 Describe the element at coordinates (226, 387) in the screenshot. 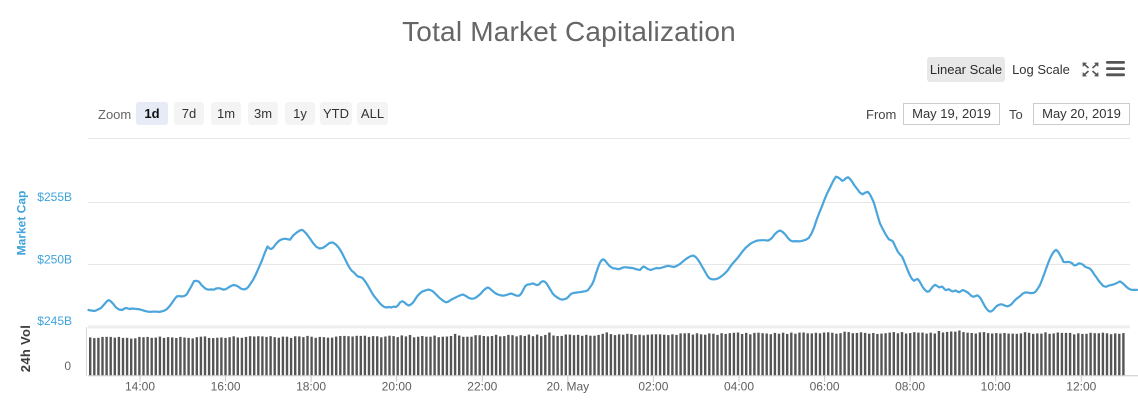

I see `svg-text: 16:00` at that location.